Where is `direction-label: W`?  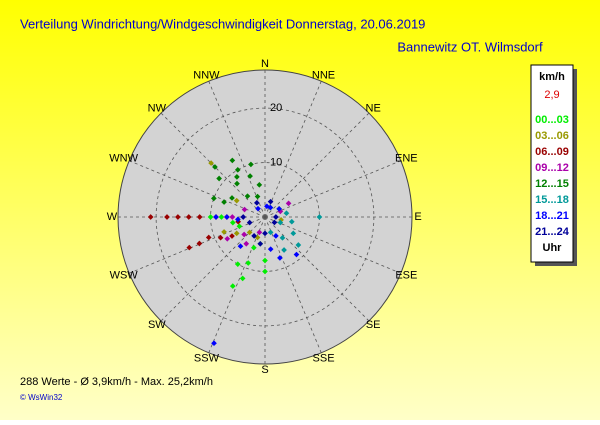 direction-label: W is located at coordinates (112, 217).